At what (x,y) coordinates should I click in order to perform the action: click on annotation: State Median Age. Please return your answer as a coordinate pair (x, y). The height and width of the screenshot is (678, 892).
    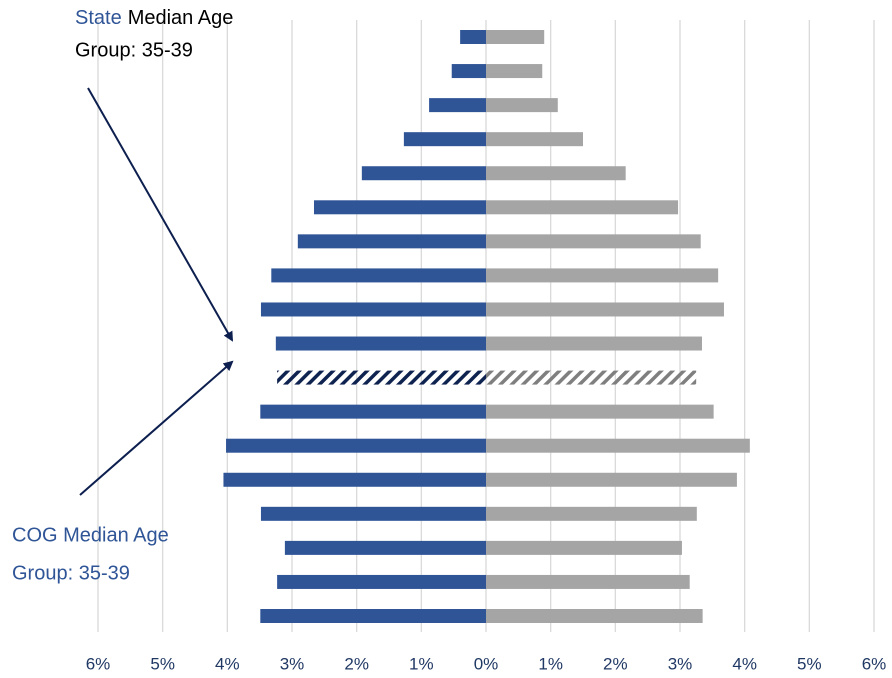
    Looking at the image, I should click on (154, 18).